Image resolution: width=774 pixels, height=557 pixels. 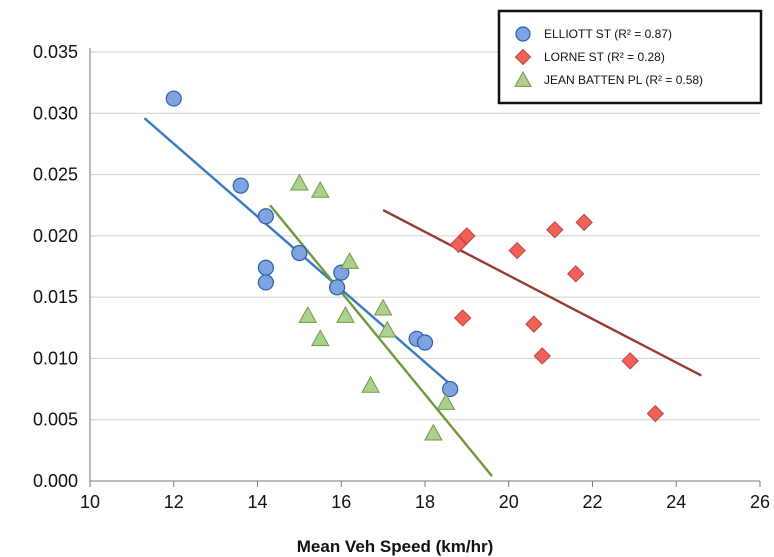 What do you see at coordinates (395, 546) in the screenshot?
I see `x-axis-label: Mean Veh Speed (km/hr)` at bounding box center [395, 546].